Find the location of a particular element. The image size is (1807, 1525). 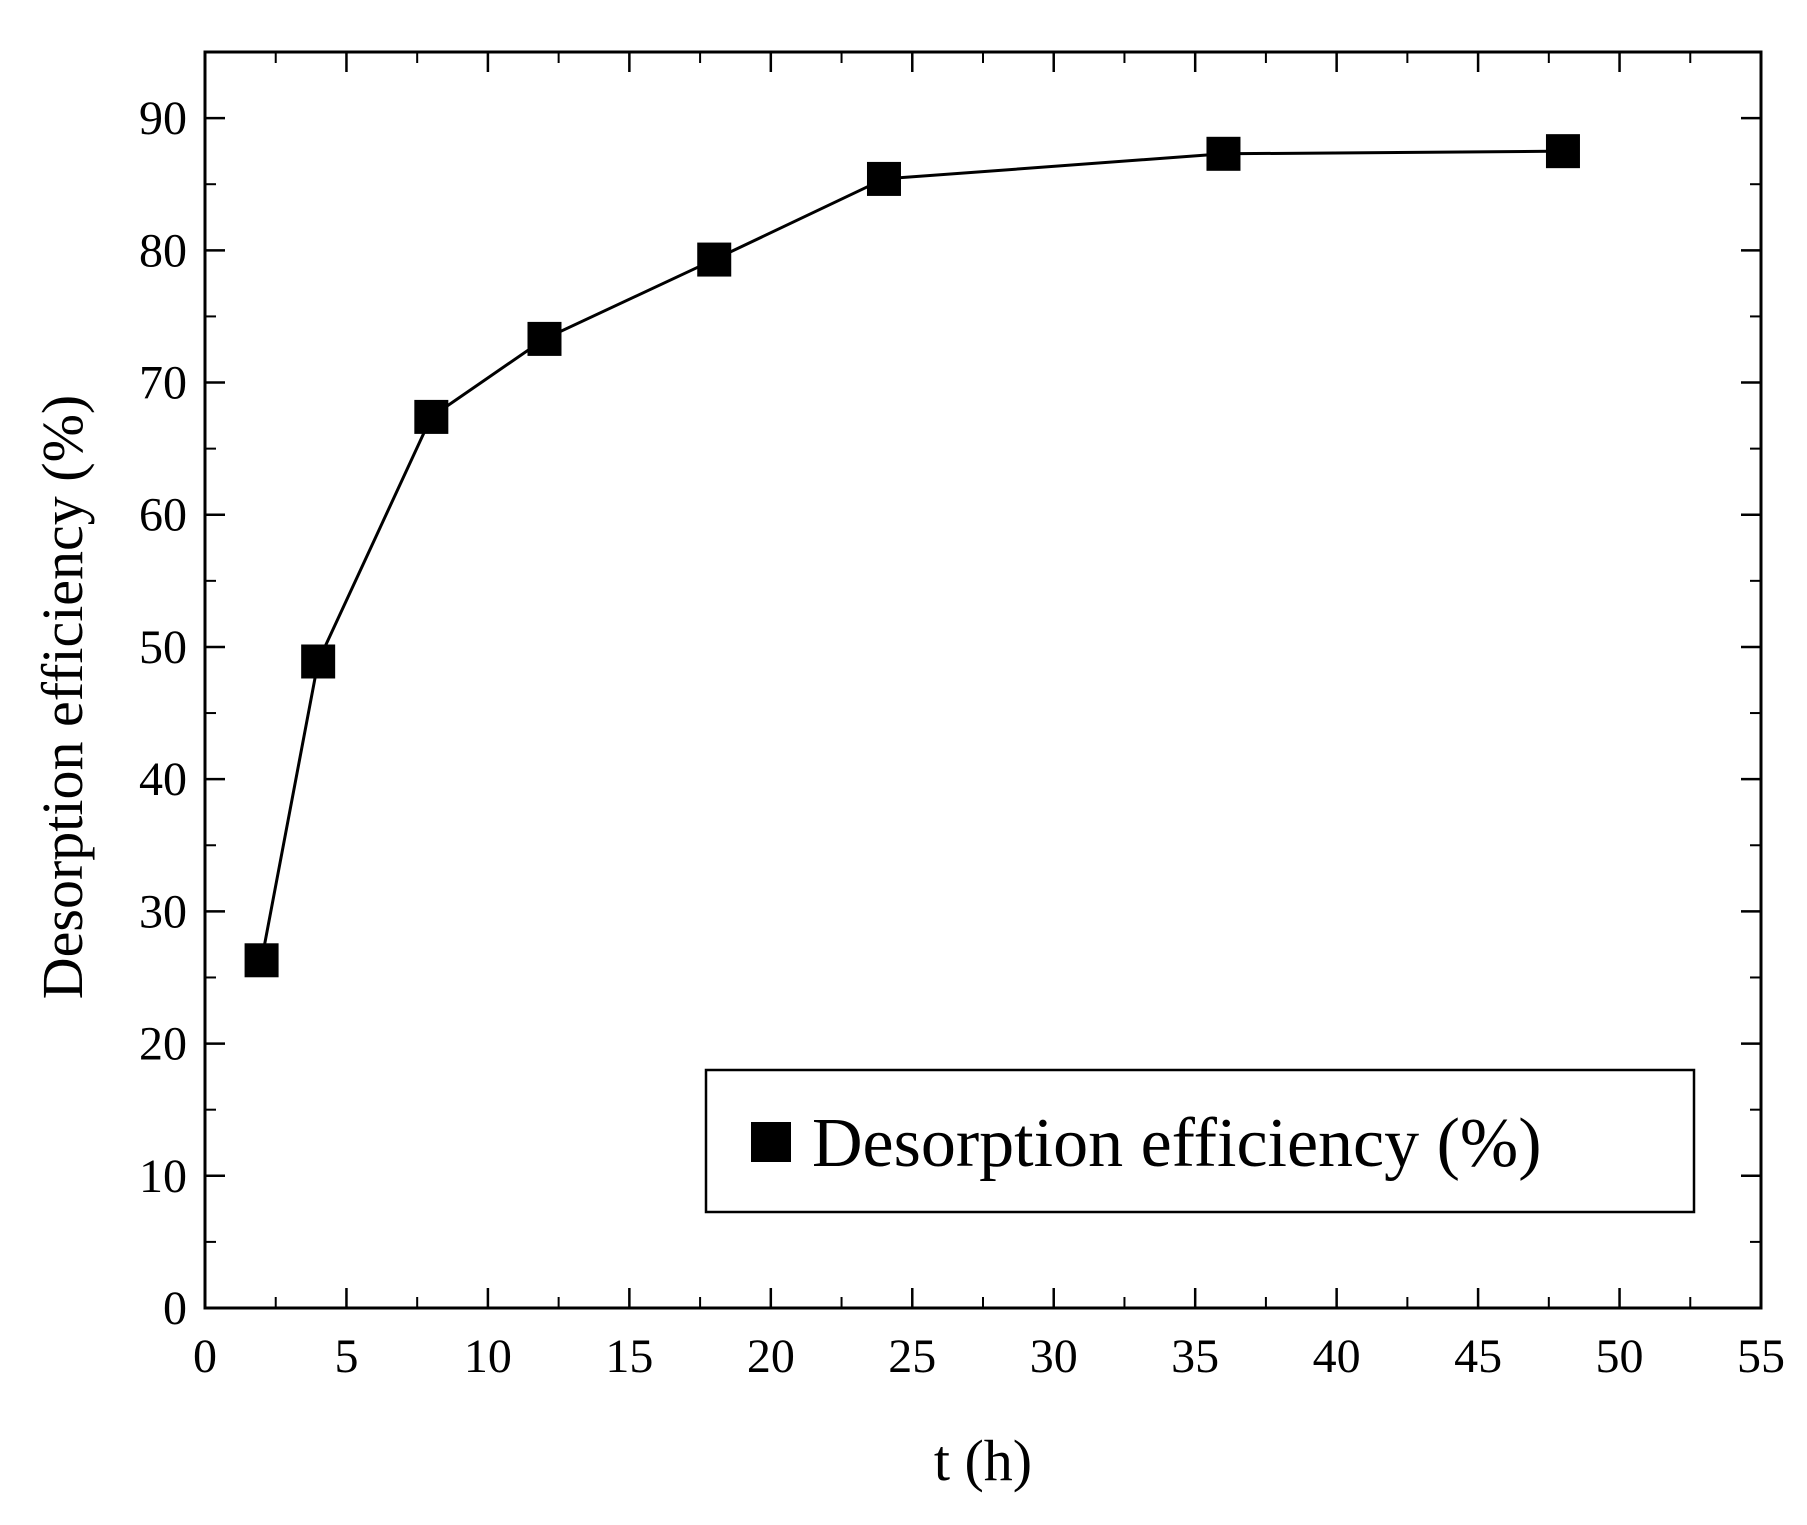

x-tick-label: 5 is located at coordinates (346, 1356).